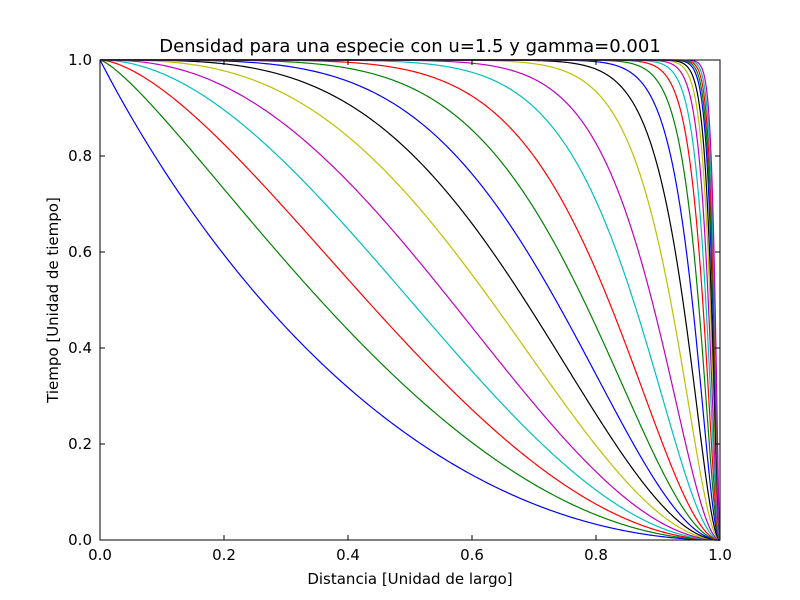 The image size is (800, 600). Describe the element at coordinates (224, 555) in the screenshot. I see `x-tick-label: 0.2` at that location.